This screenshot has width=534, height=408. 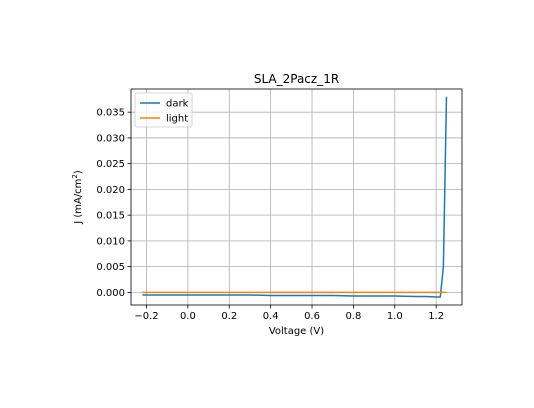 What do you see at coordinates (110, 267) in the screenshot?
I see `y-tick-label: 0.005` at bounding box center [110, 267].